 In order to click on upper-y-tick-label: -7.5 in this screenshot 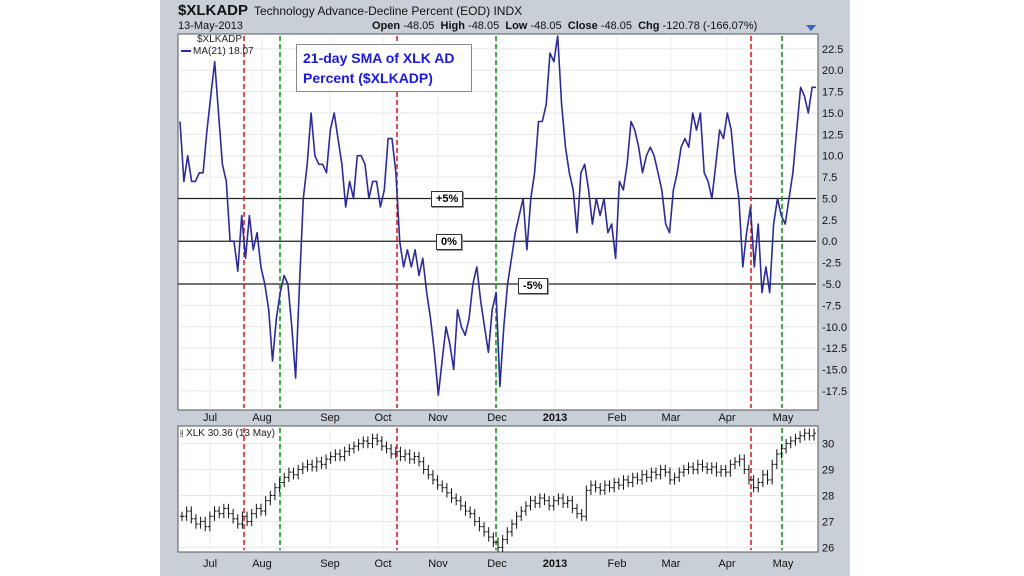, I will do `click(831, 306)`.